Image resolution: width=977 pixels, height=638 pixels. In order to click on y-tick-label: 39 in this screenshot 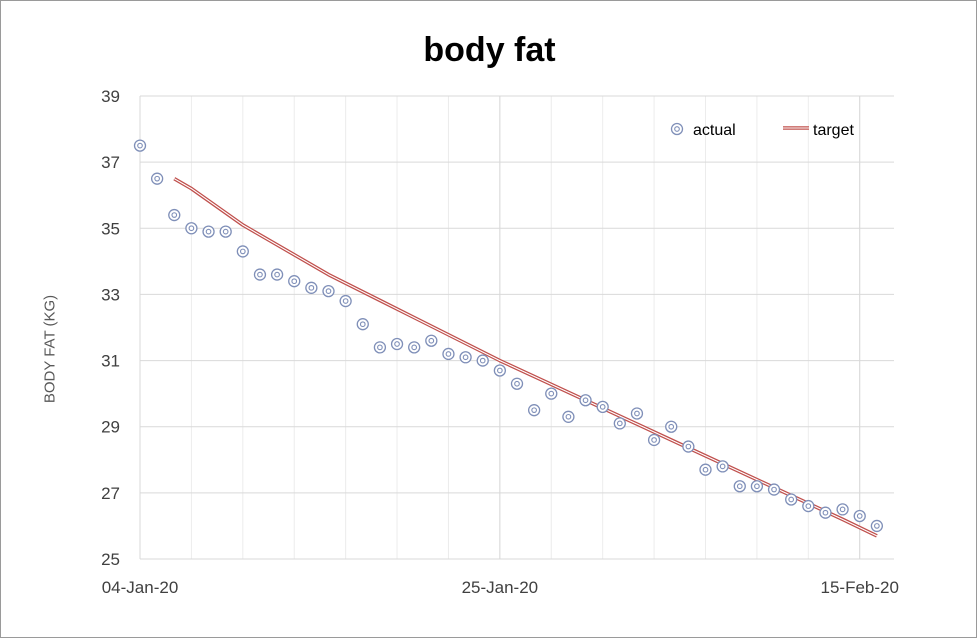, I will do `click(110, 96)`.